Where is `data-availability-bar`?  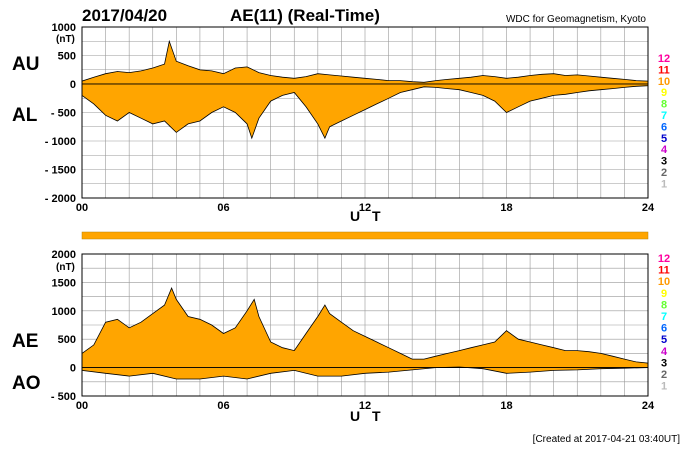 data-availability-bar is located at coordinates (365, 235).